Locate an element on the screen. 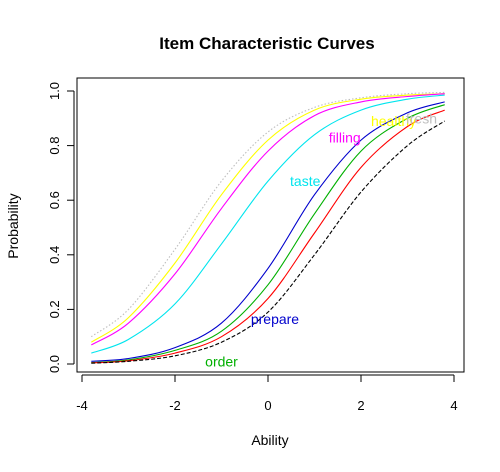  curve-label-filling: filling is located at coordinates (345, 137).